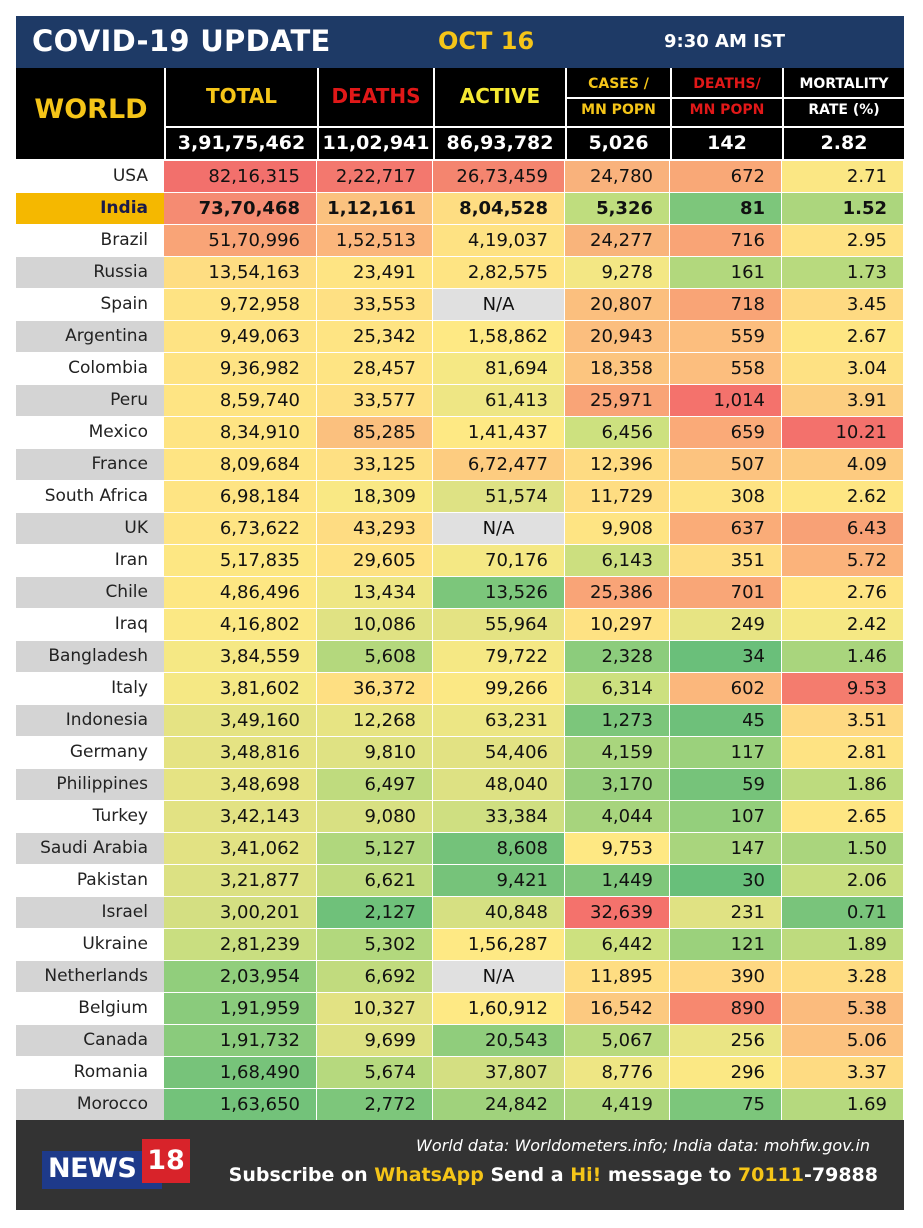 The image size is (923, 1228). I want to click on cell-mortality: 2.76, so click(843, 592).